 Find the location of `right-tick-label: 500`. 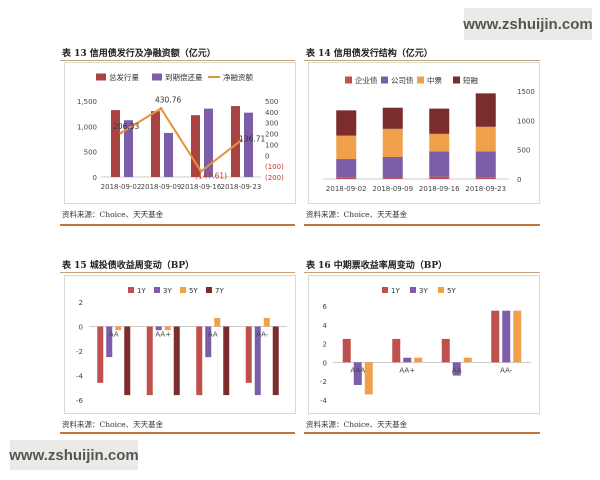

right-tick-label: 500 is located at coordinates (271, 102).